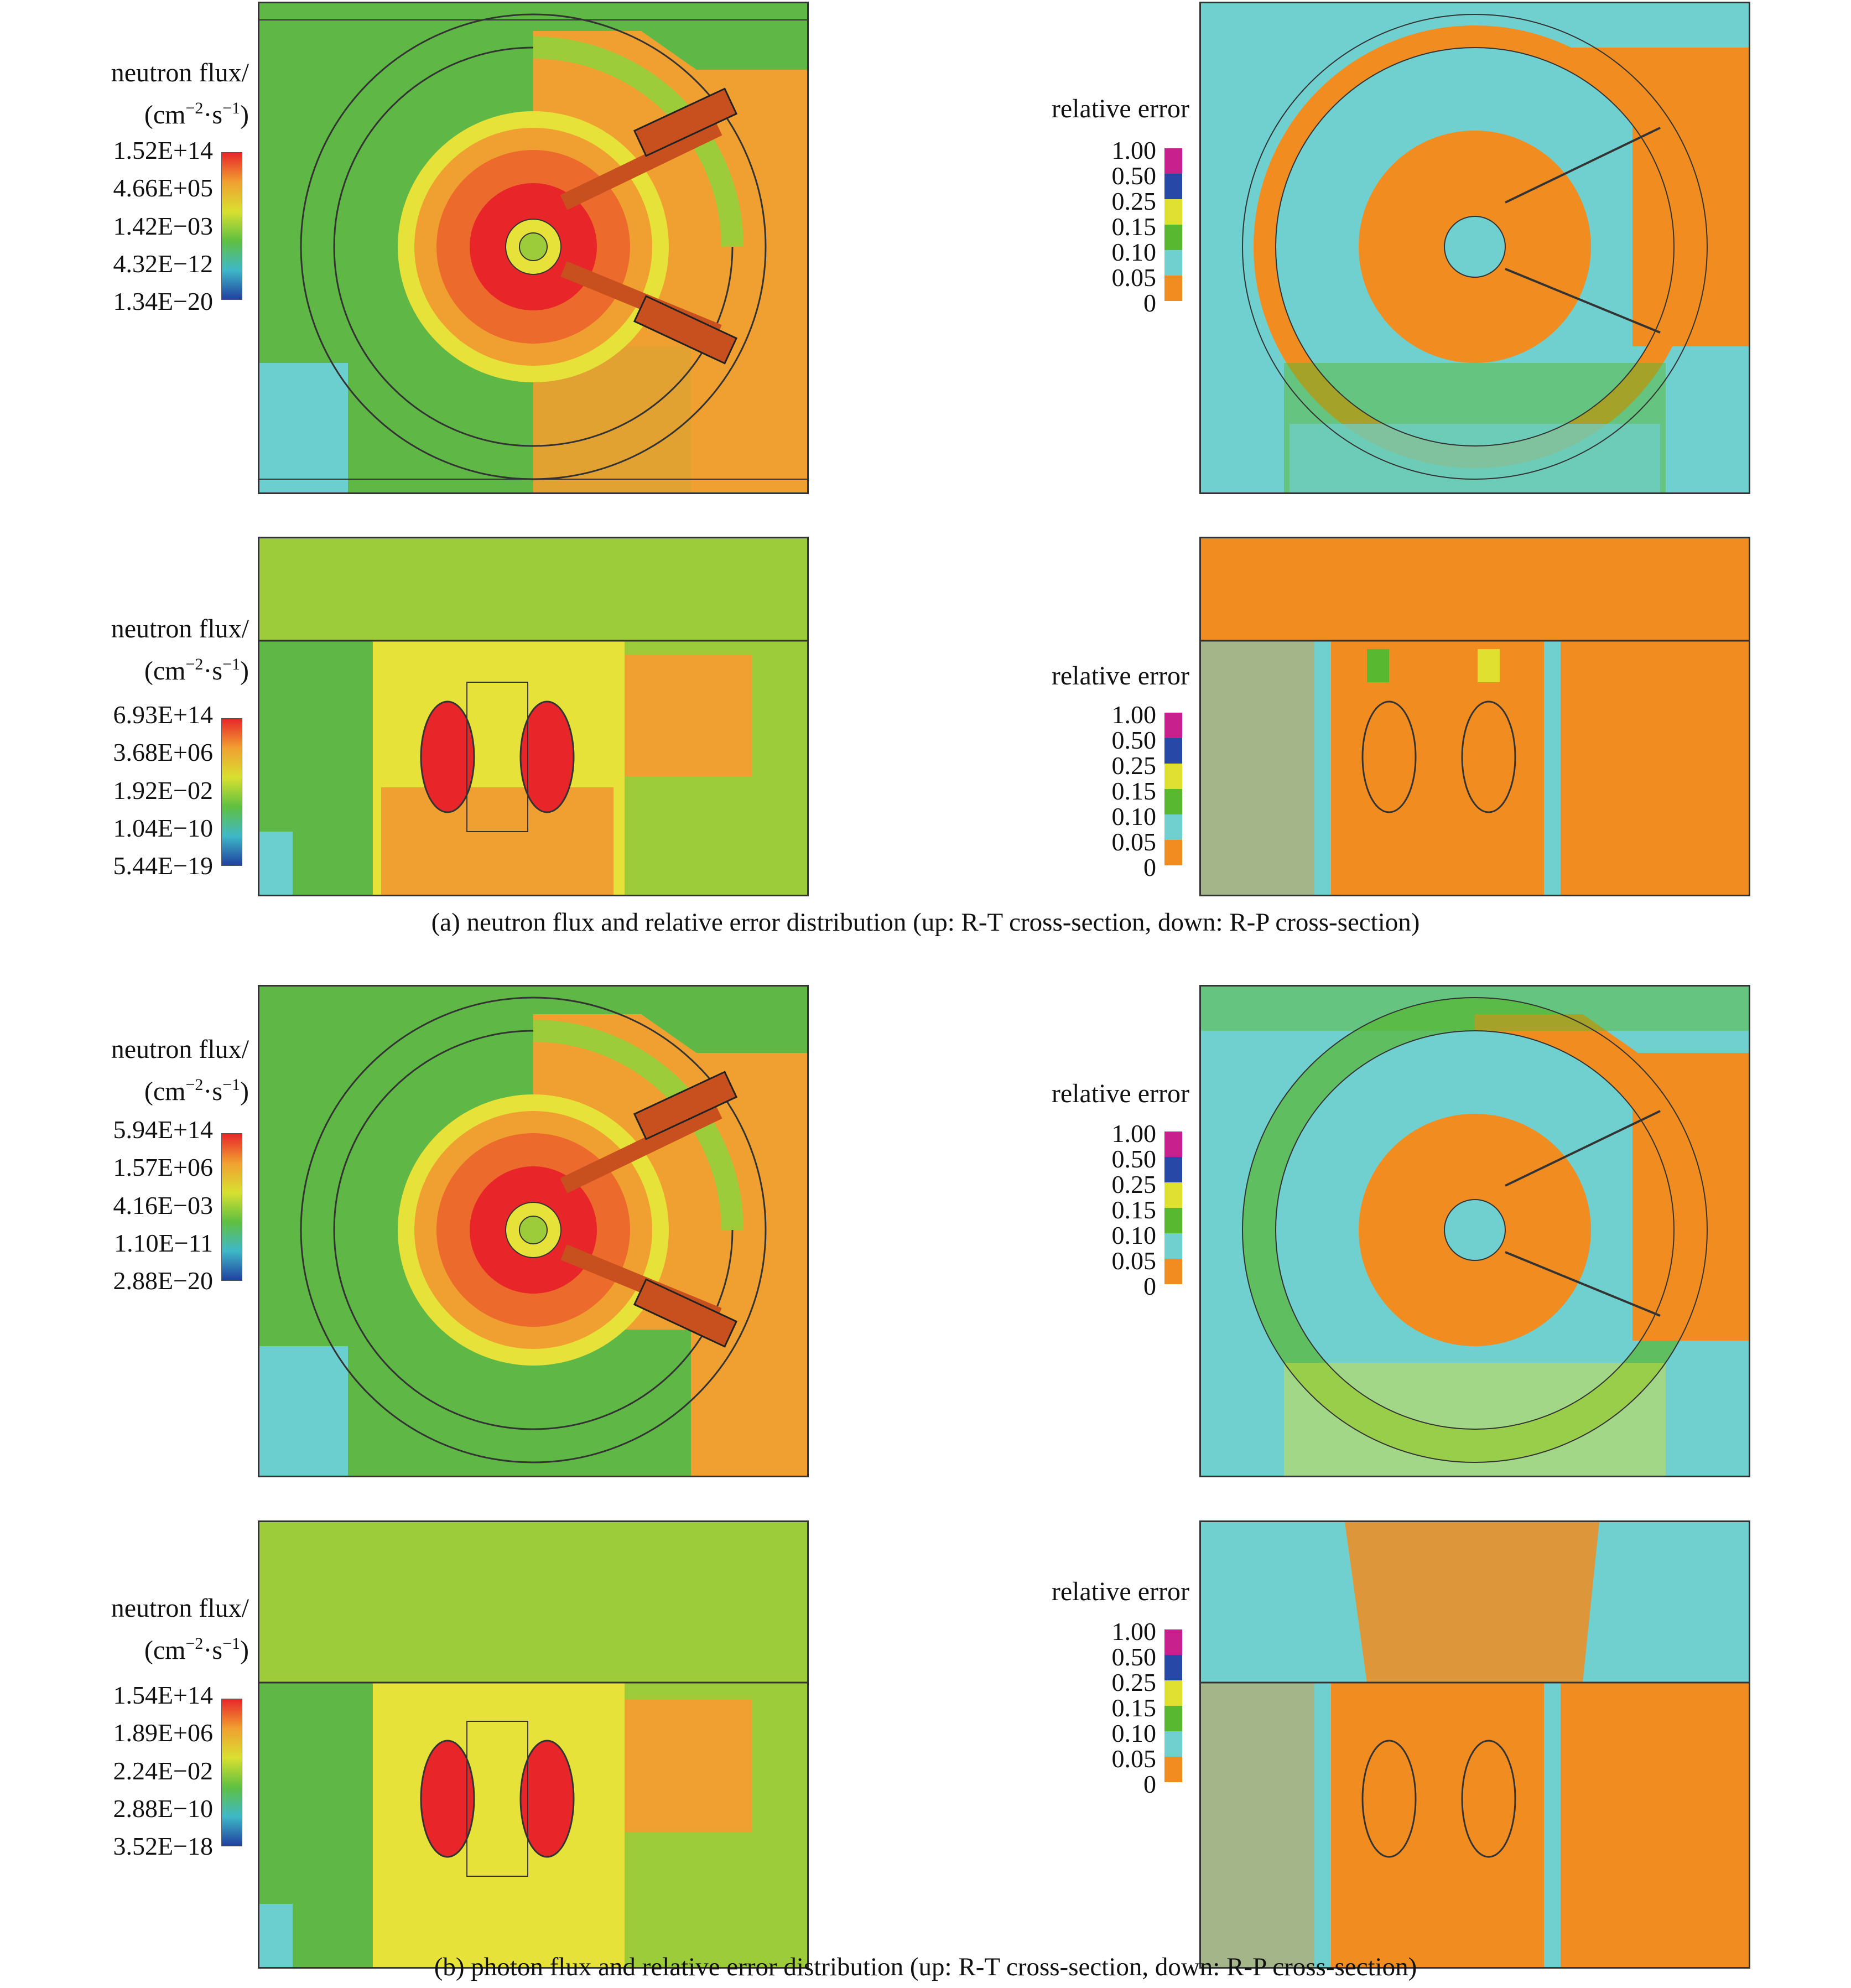  Describe the element at coordinates (163, 264) in the screenshot. I see `flux-tick-label: 4.32E−12` at that location.